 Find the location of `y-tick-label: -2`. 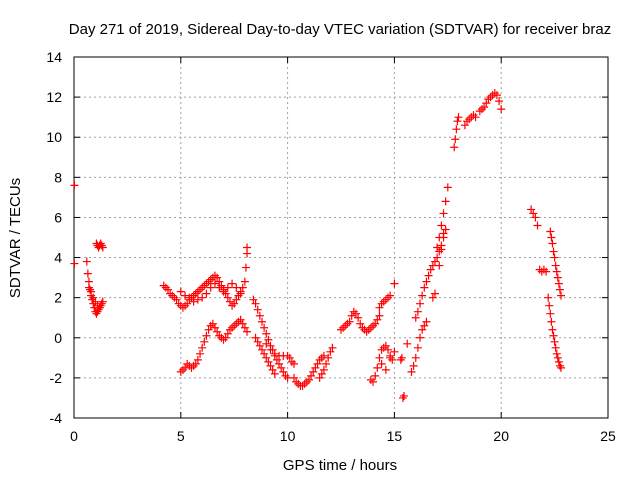

y-tick-label: -2 is located at coordinates (56, 378).